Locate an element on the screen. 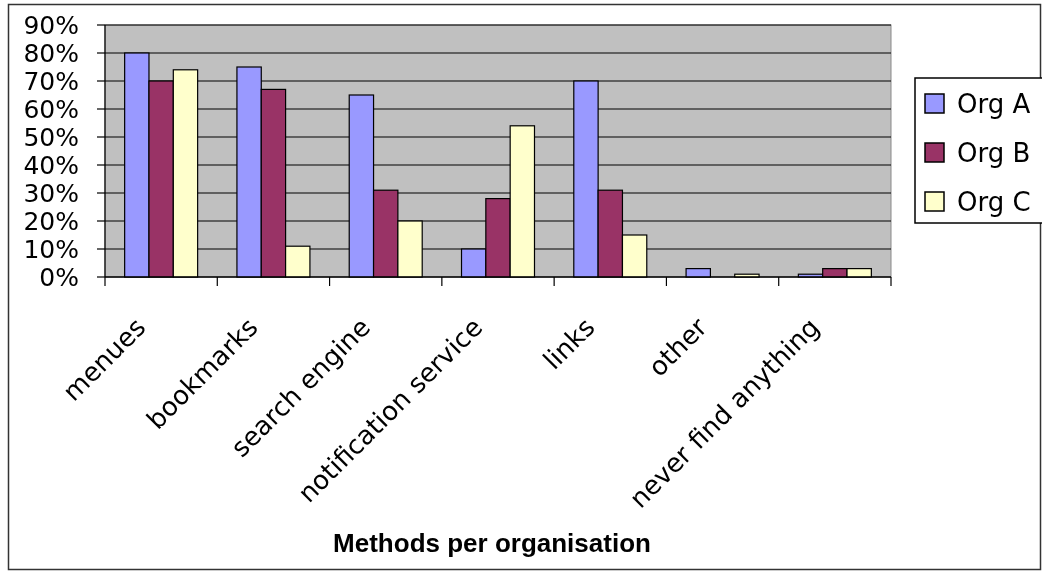 The image size is (1042, 571). legend-label: Org A is located at coordinates (994, 104).